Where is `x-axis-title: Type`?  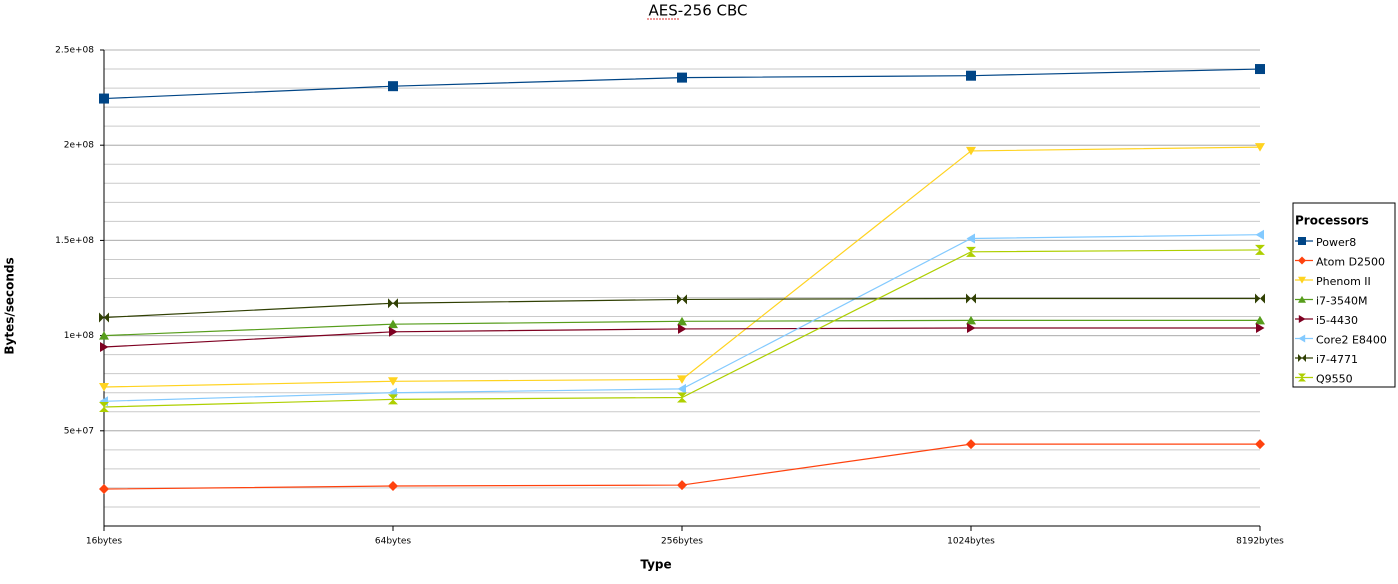 x-axis-title: Type is located at coordinates (655, 565).